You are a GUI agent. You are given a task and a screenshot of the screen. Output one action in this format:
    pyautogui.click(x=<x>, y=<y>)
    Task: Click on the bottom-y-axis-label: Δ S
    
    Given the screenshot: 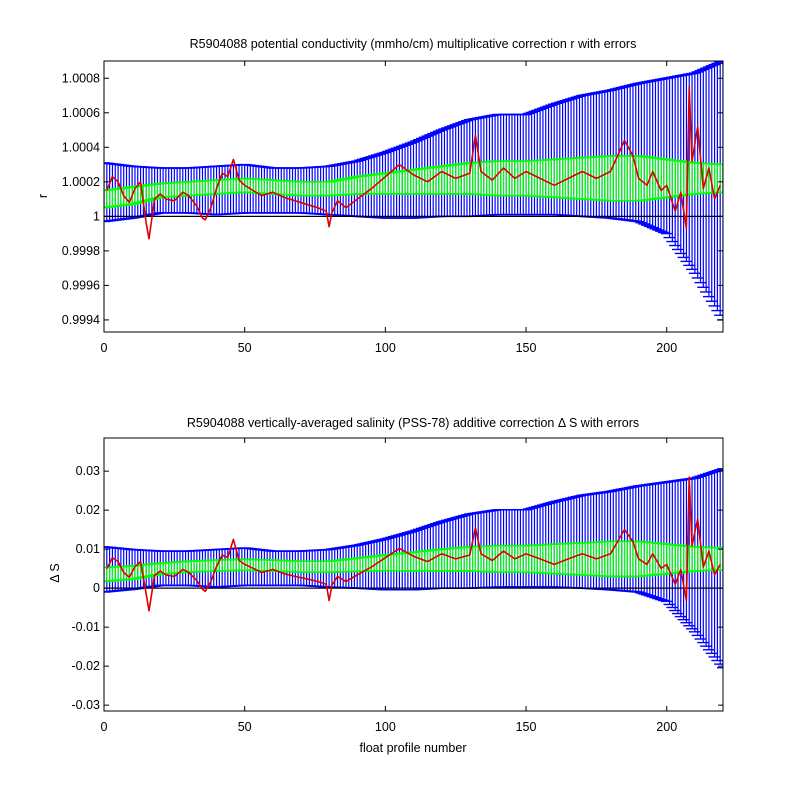 What is the action you would take?
    pyautogui.click(x=55, y=572)
    